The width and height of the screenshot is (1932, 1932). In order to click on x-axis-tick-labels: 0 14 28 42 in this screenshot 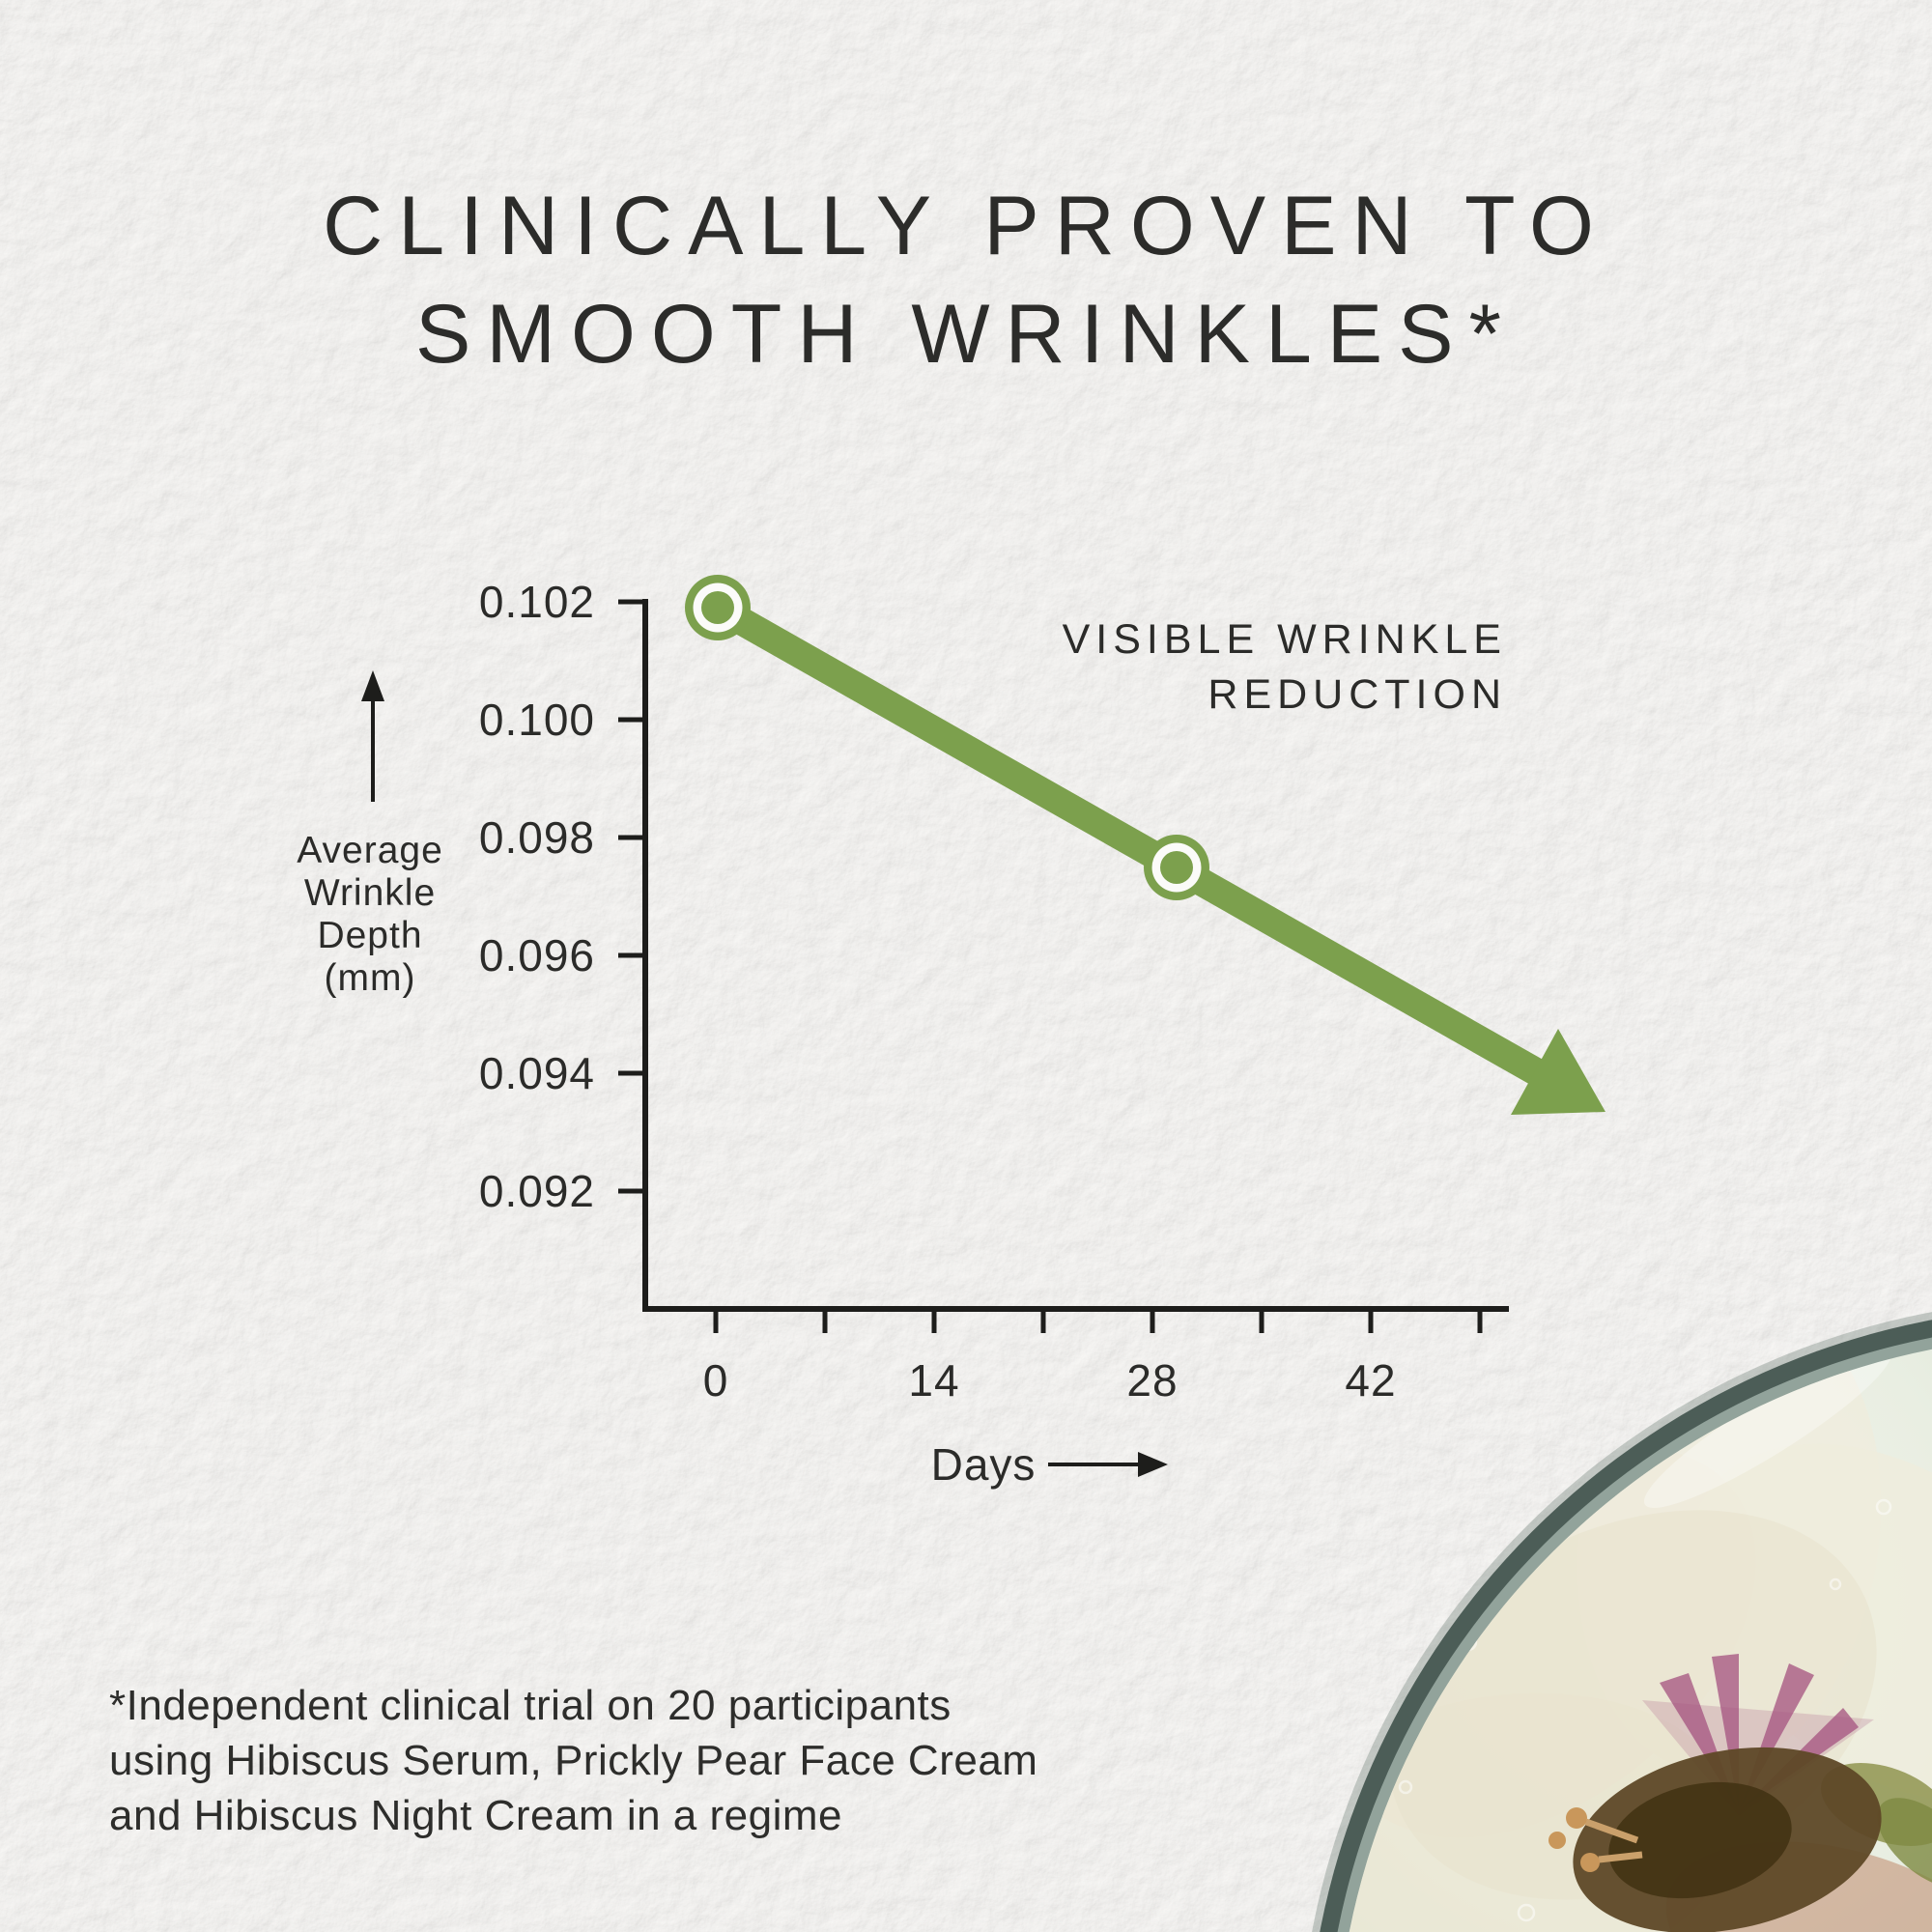, I will do `click(1049, 1380)`.